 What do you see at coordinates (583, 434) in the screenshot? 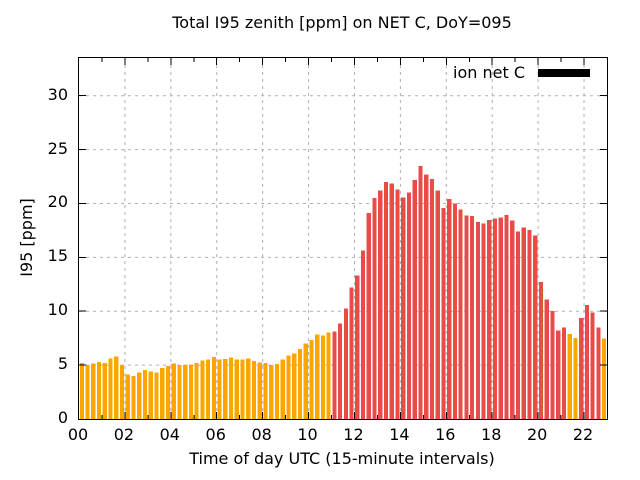
I see `x-tick-label: 22` at bounding box center [583, 434].